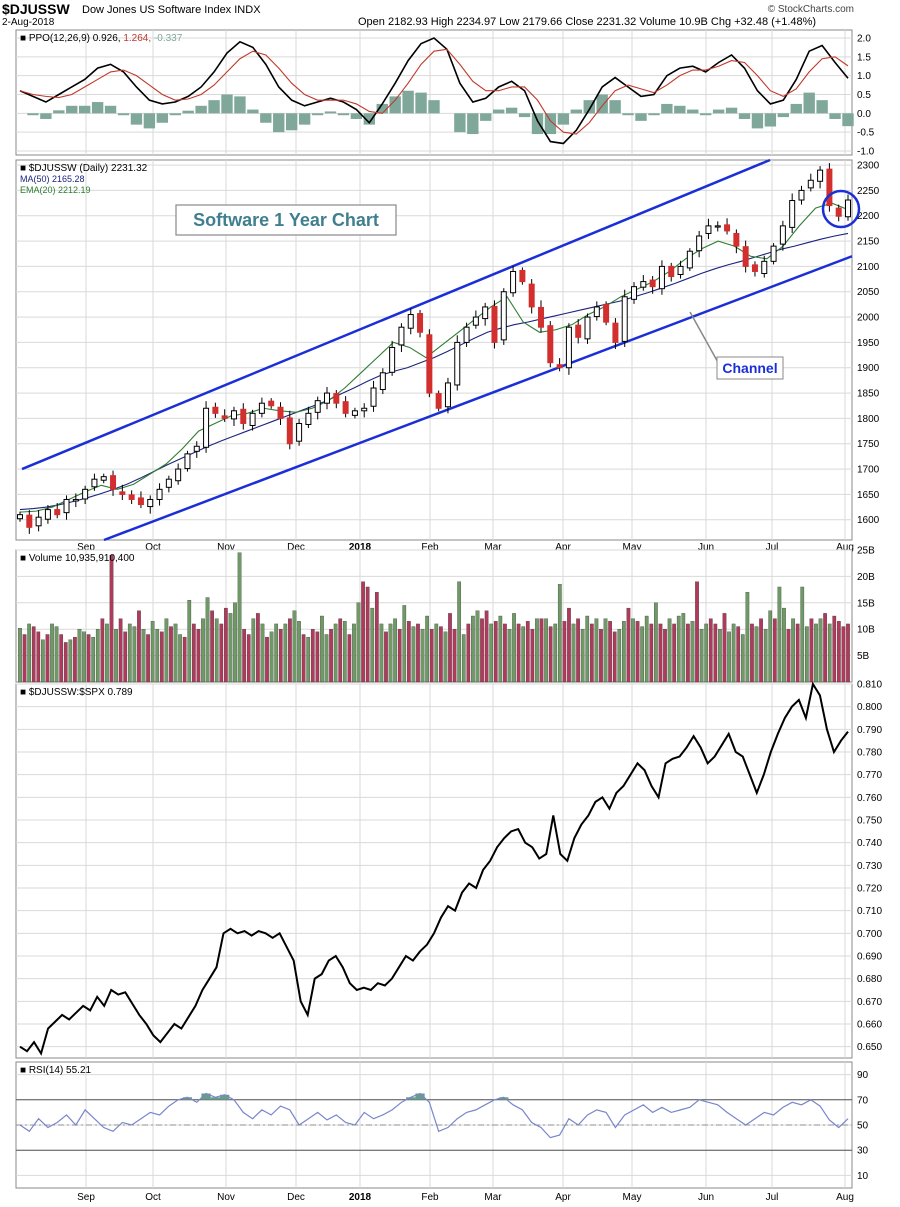 This screenshot has height=1207, width=900. Describe the element at coordinates (138, 38) in the screenshot. I see `ppo-legend-part: 1.264,` at that location.